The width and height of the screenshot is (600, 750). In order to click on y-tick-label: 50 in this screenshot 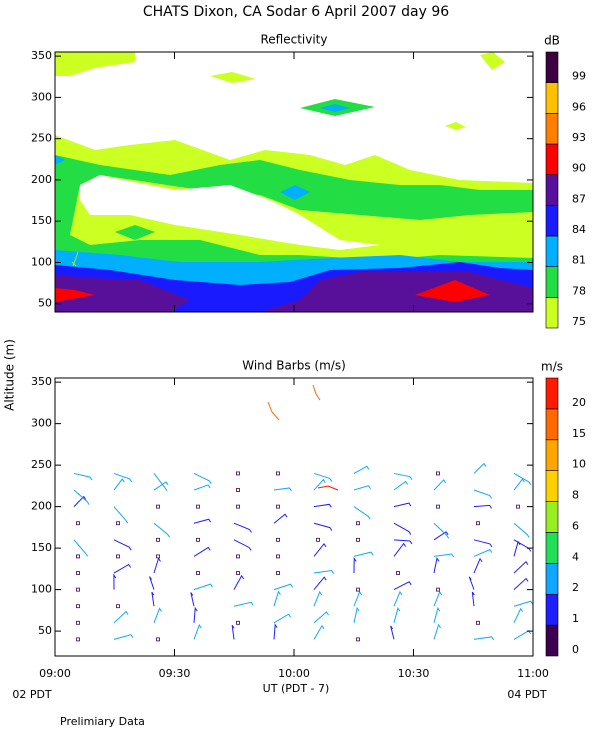, I will do `click(45, 630)`.